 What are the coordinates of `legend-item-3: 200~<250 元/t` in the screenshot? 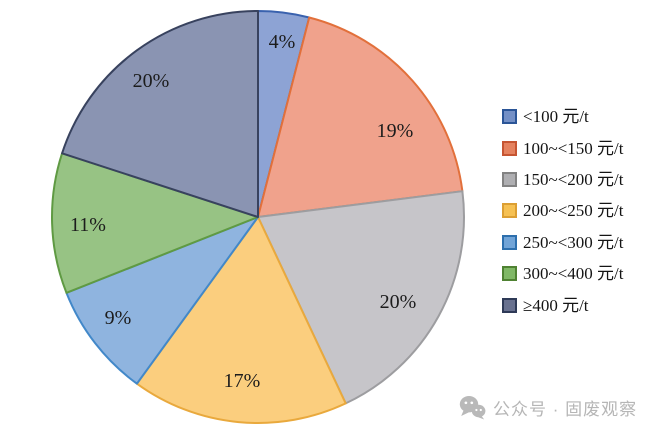 It's located at (562, 210).